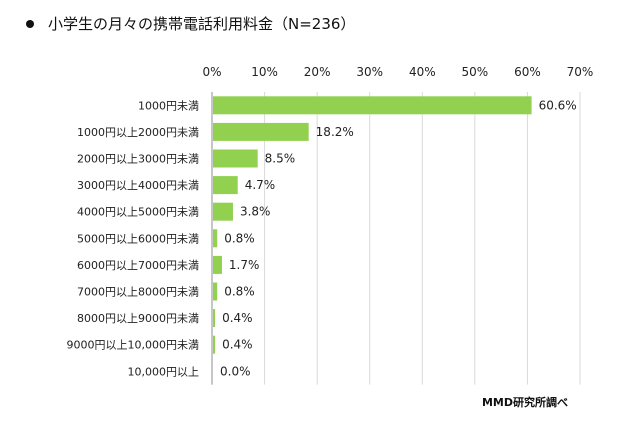 This screenshot has height=426, width=640. What do you see at coordinates (524, 402) in the screenshot?
I see `source-note: MMD研究所調べ` at bounding box center [524, 402].